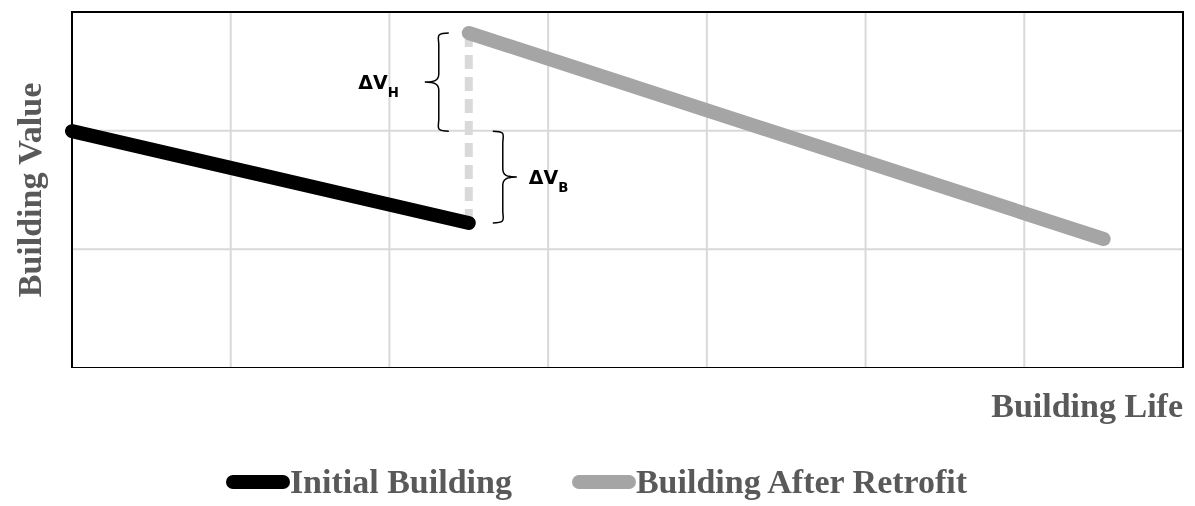  Describe the element at coordinates (29, 190) in the screenshot. I see `y-axis-title: Building Value` at that location.